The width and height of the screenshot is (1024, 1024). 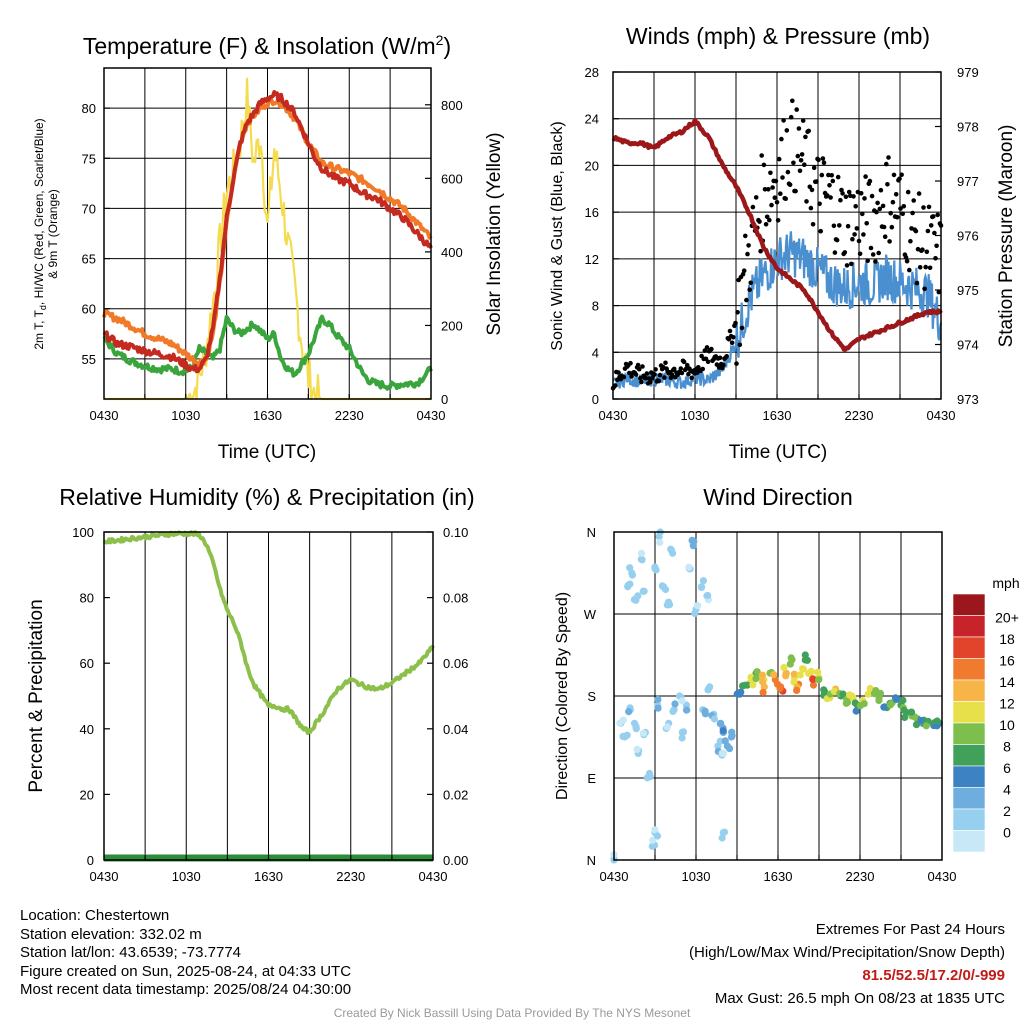 What do you see at coordinates (131, 952) in the screenshot?
I see `station-latlon: Station lat/lon: 43.6539; -73.7774` at bounding box center [131, 952].